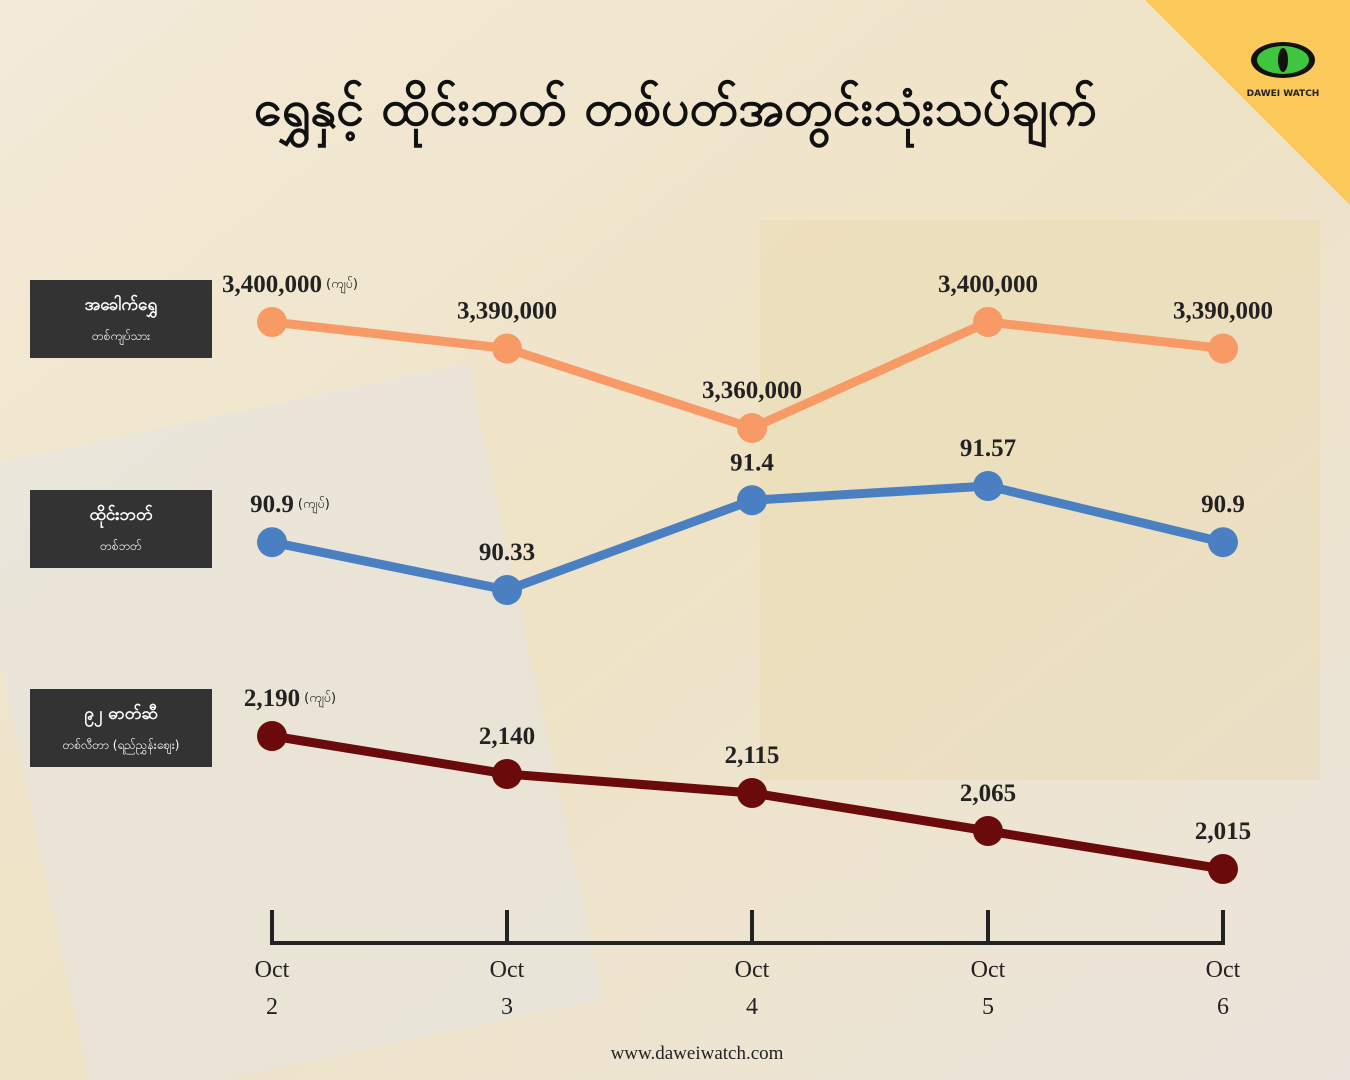 This screenshot has width=1350, height=1080. I want to click on data-label: 2,190, so click(272, 698).